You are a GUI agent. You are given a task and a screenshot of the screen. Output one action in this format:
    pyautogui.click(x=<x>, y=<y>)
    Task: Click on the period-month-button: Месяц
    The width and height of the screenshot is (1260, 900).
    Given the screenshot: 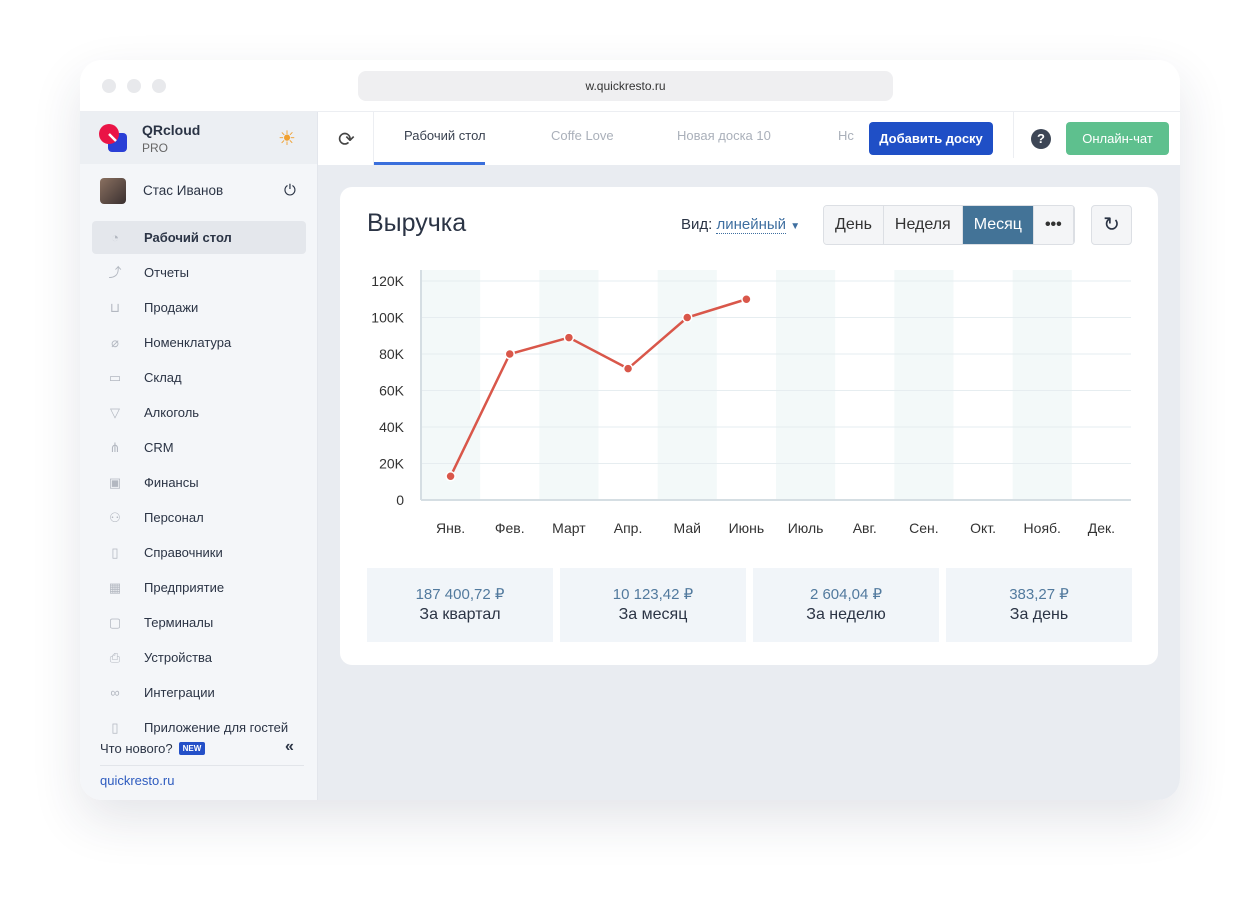 What is the action you would take?
    pyautogui.click(x=998, y=225)
    